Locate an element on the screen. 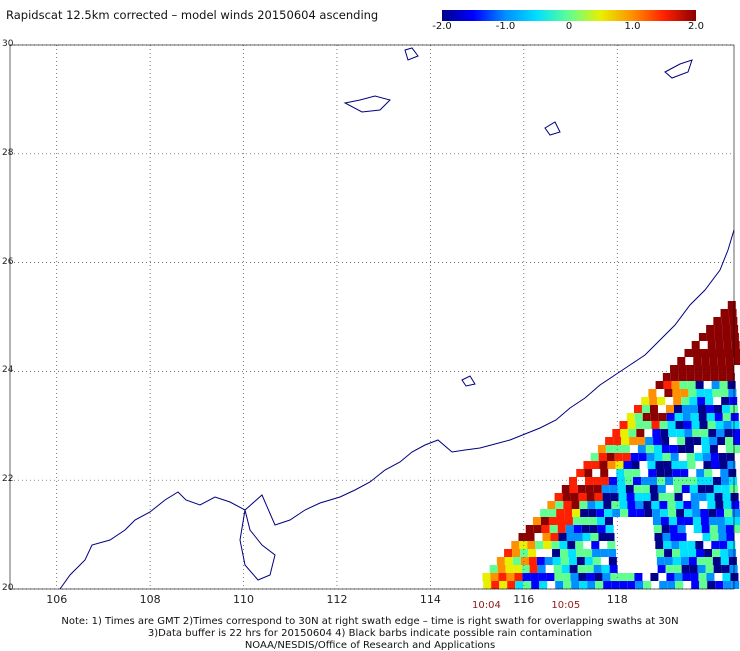 This screenshot has height=651, width=740. longitude-label: 116 is located at coordinates (524, 599).